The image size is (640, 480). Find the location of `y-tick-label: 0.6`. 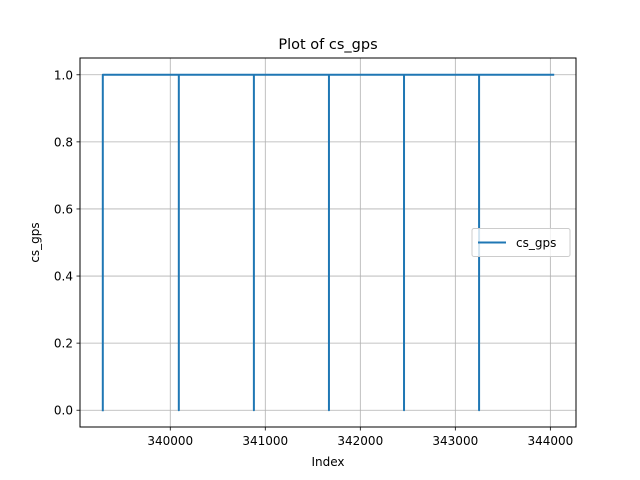

y-tick-label: 0.6 is located at coordinates (63, 209).